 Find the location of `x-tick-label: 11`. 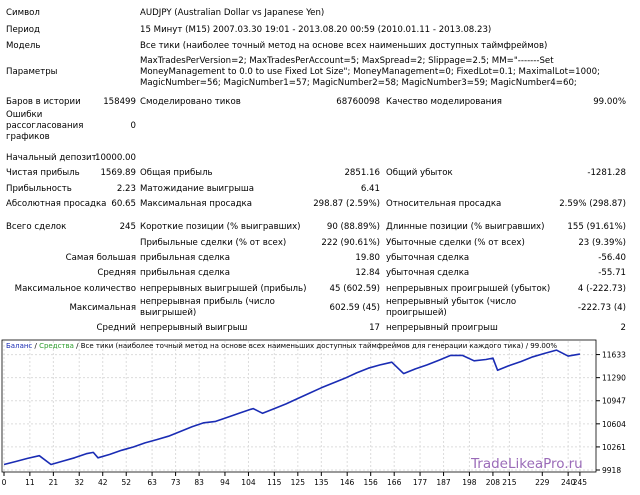

x-tick-label: 11 is located at coordinates (30, 482).